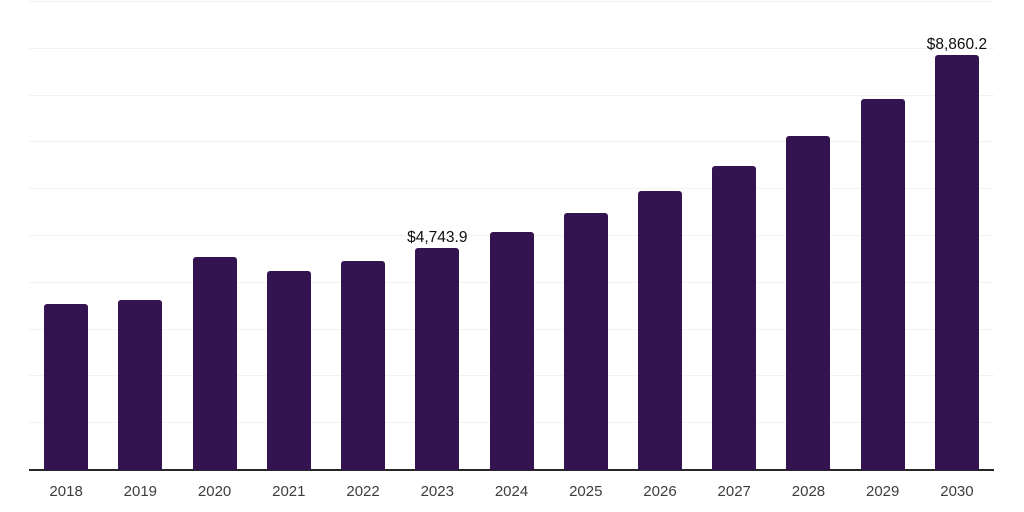 The width and height of the screenshot is (1024, 512). Describe the element at coordinates (214, 363) in the screenshot. I see `bar-2020` at that location.